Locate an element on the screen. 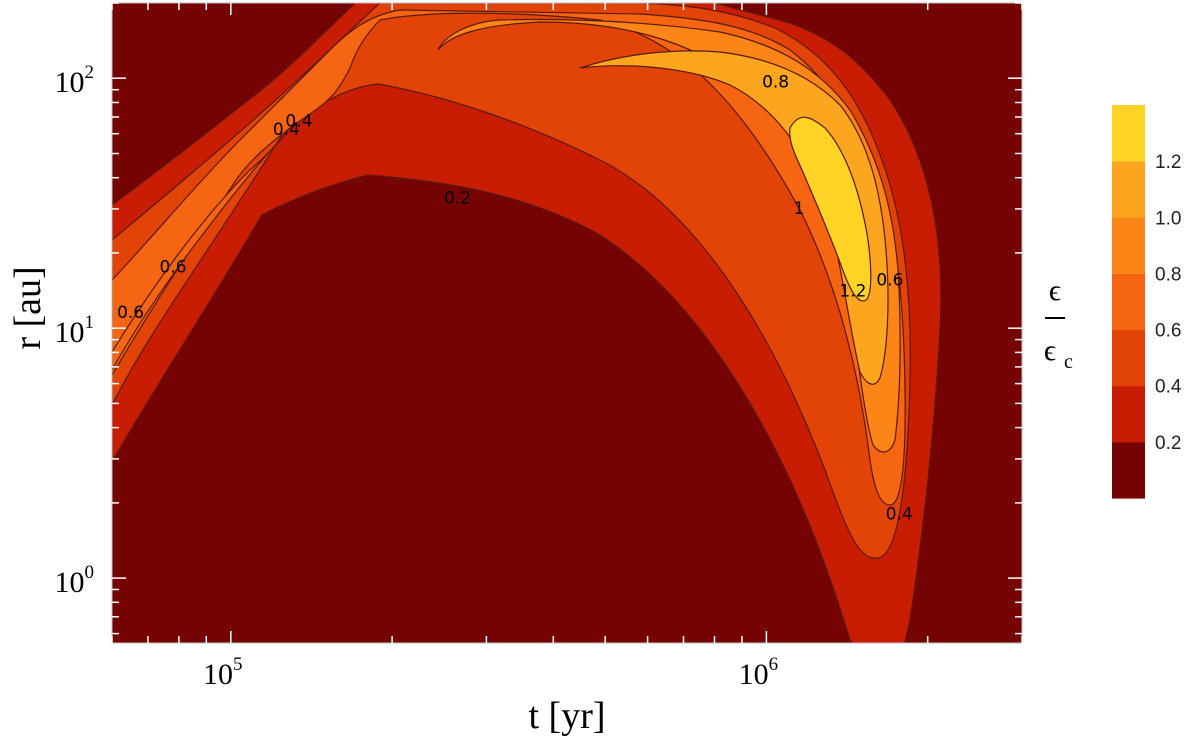  colorbar: 0.2 0.4 0.6 0.8 1.0 1.2 is located at coordinates (1147, 302).